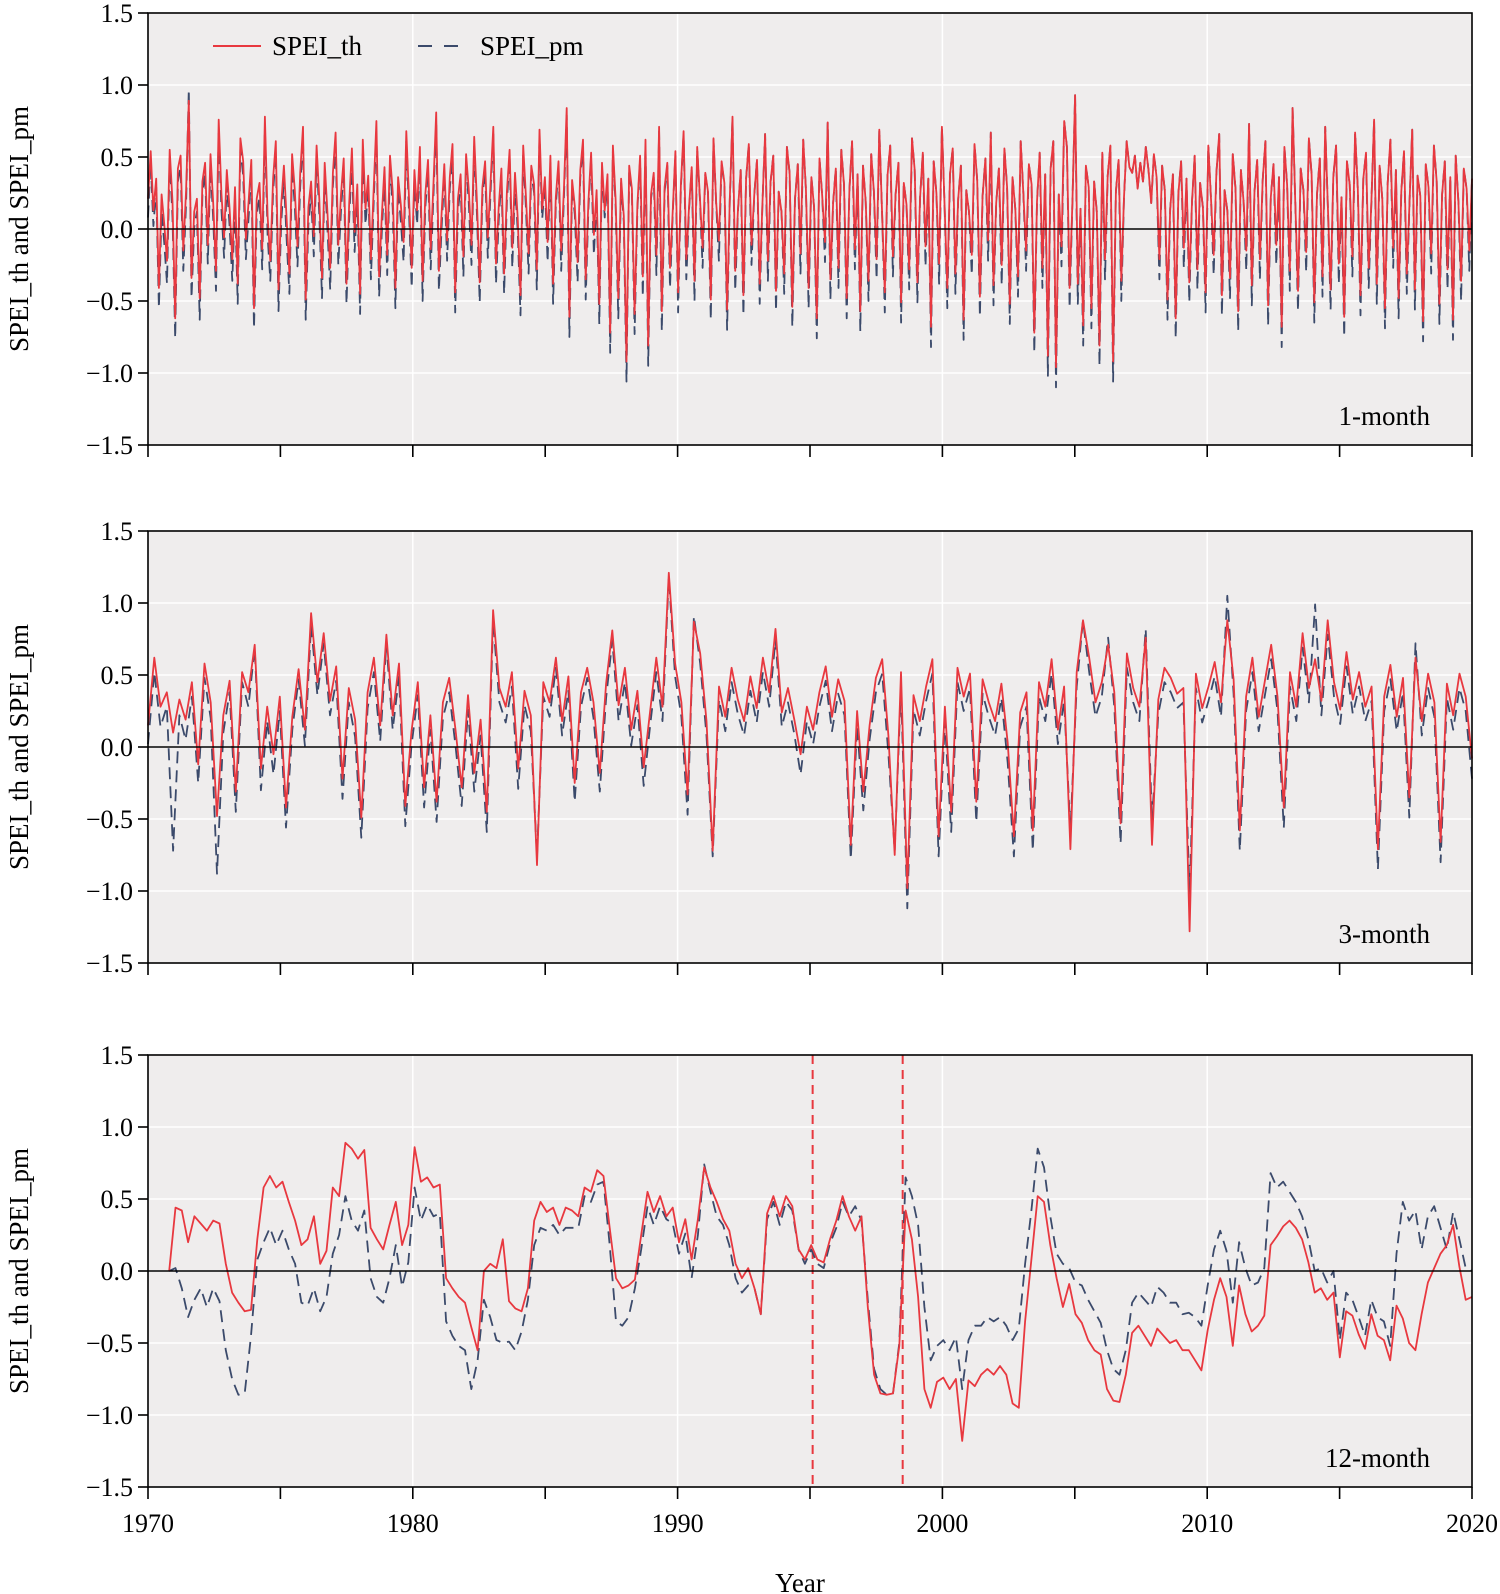  Describe the element at coordinates (1385, 416) in the screenshot. I see `panel-label: 1-month` at that location.